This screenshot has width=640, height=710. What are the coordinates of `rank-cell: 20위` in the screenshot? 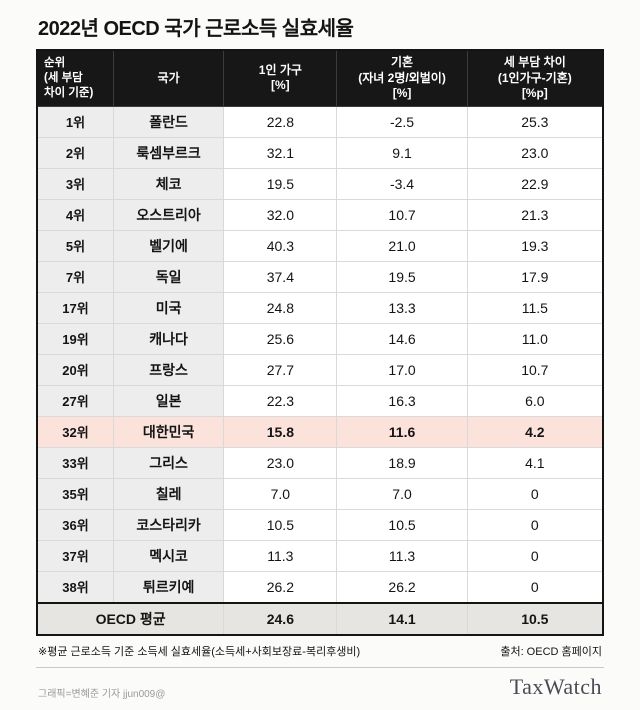 It's located at (75, 369).